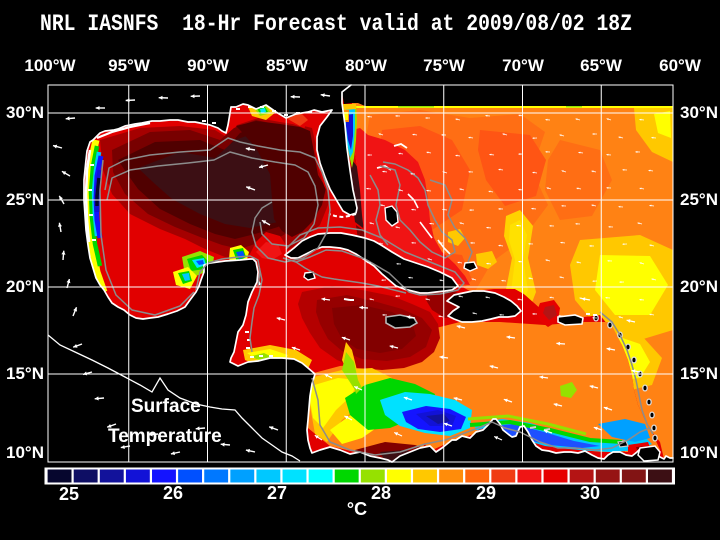 This screenshot has height=540, width=720. Describe the element at coordinates (173, 493) in the screenshot. I see `svg-text: 26` at that location.